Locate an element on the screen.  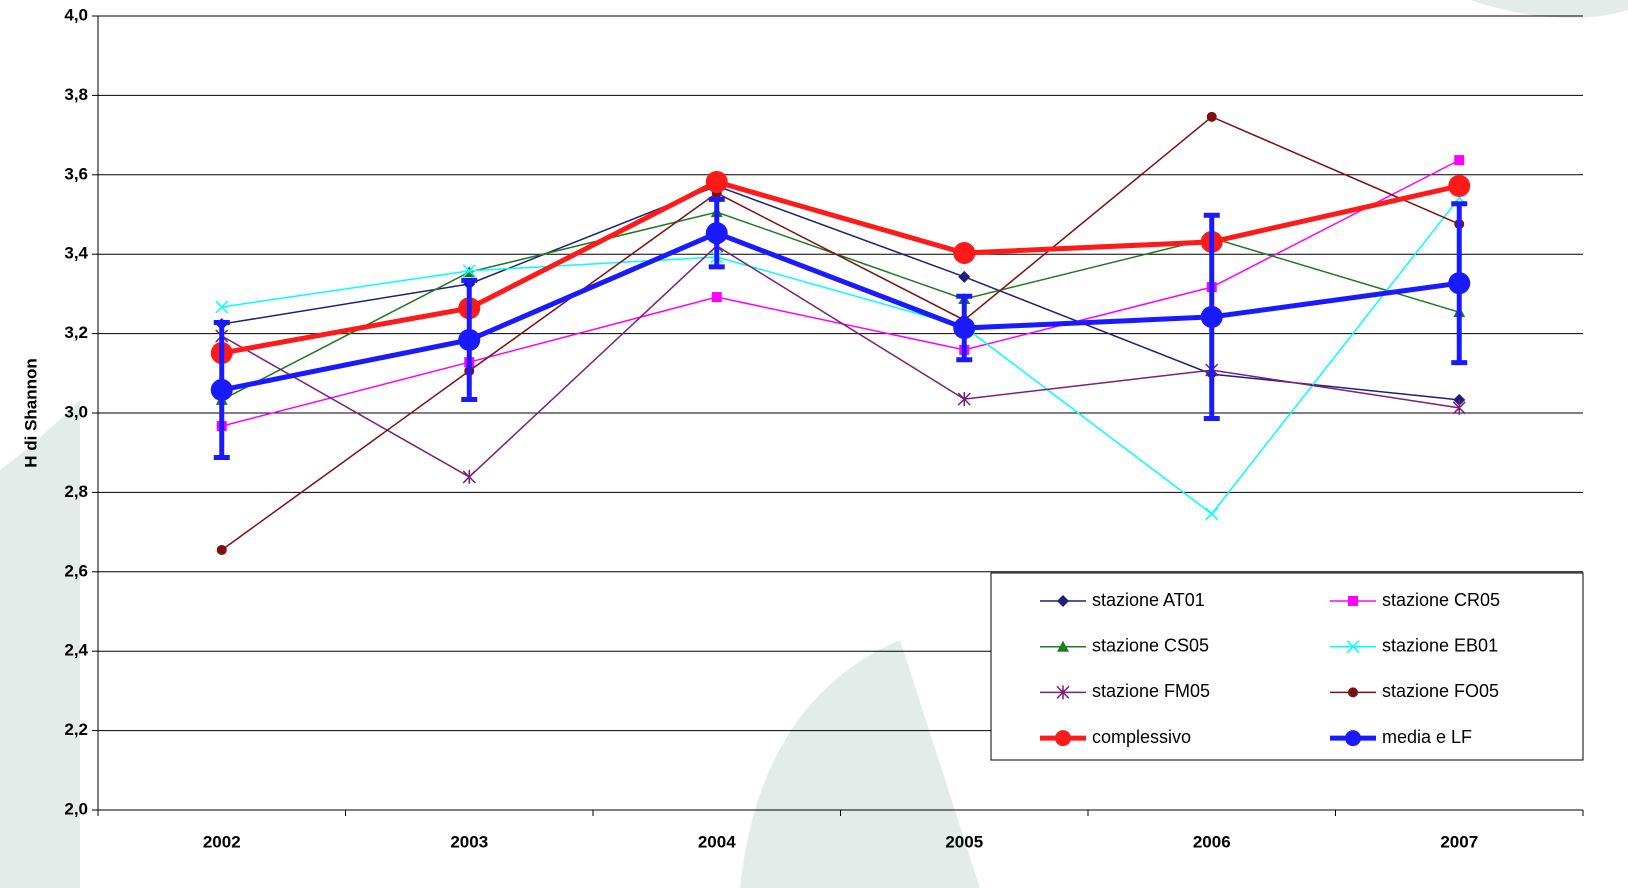
y-tick-label: 2,4 is located at coordinates (76, 650).